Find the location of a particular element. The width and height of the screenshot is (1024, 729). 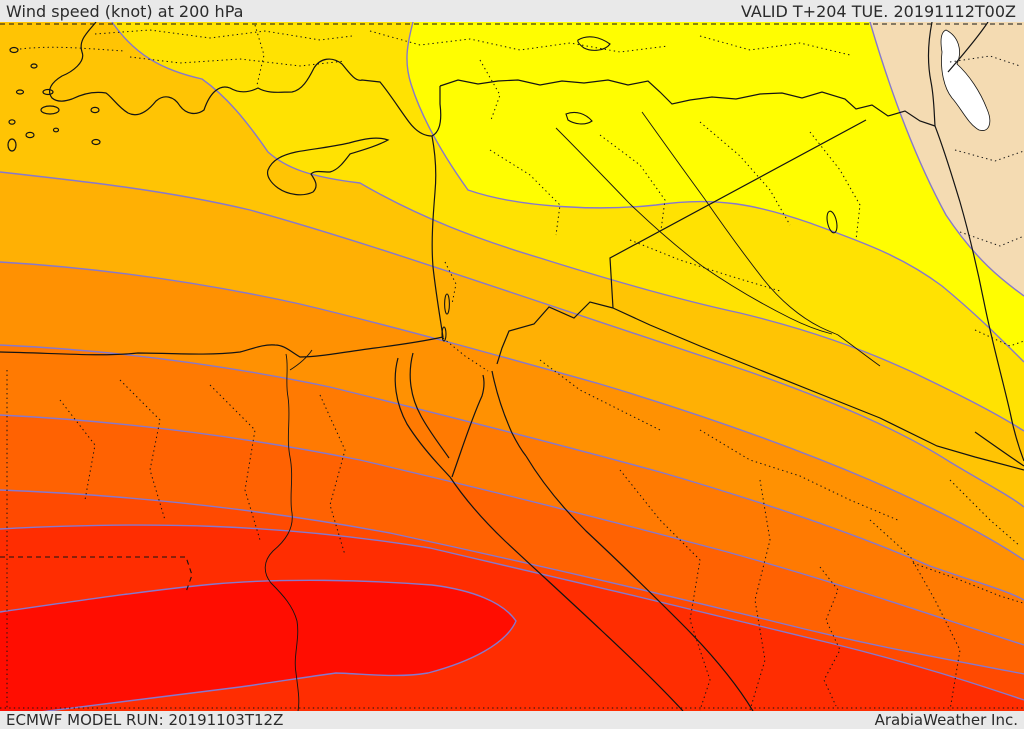

gulf-of-aqaba-west-shore is located at coordinates (468, 426).